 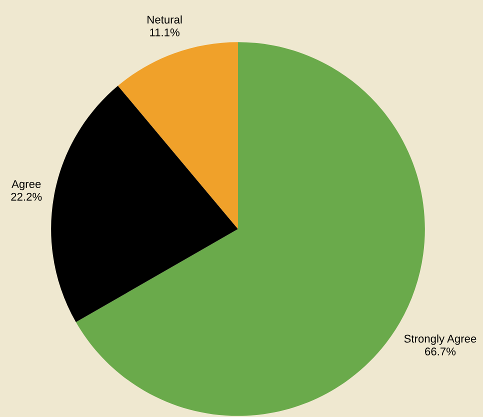 What do you see at coordinates (178, 135) in the screenshot?
I see `pie-slice` at bounding box center [178, 135].